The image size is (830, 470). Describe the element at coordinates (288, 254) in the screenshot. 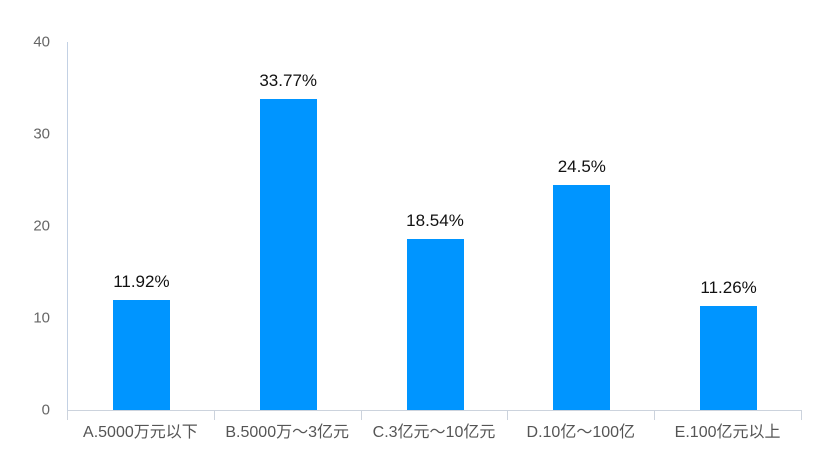

I see `bar-b` at that location.